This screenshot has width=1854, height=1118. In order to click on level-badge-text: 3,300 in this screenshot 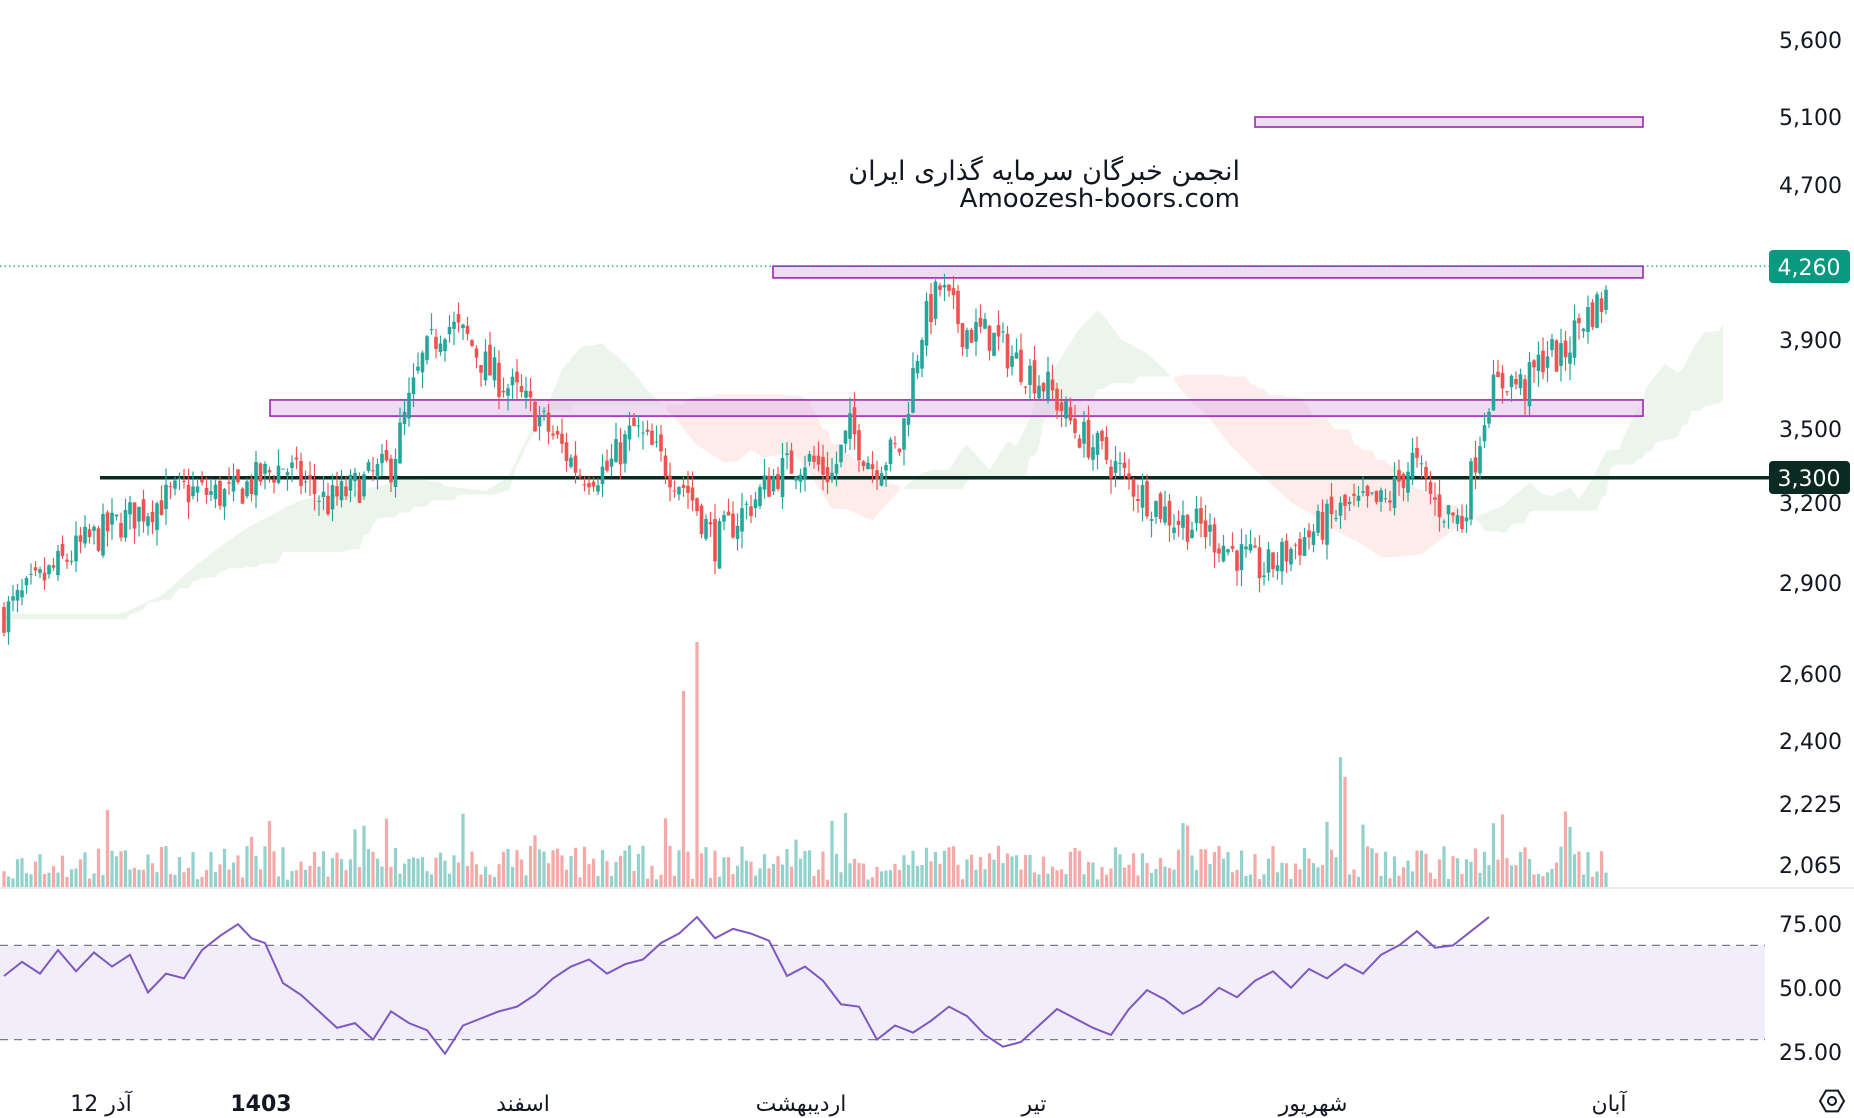, I will do `click(1809, 479)`.